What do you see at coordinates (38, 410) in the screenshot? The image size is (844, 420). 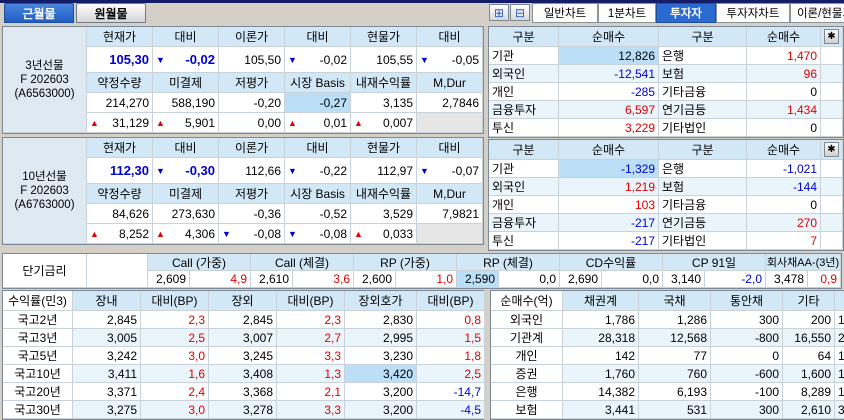 I see `row-label: 국고30년` at bounding box center [38, 410].